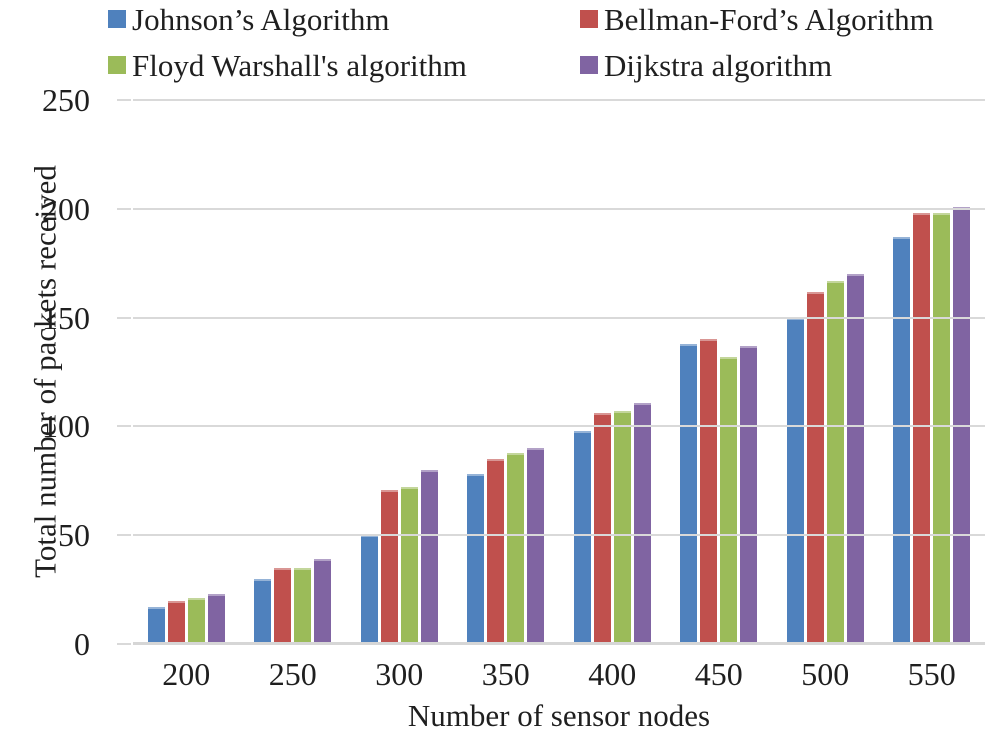  What do you see at coordinates (292, 674) in the screenshot?
I see `x-tick-label: 250` at bounding box center [292, 674].